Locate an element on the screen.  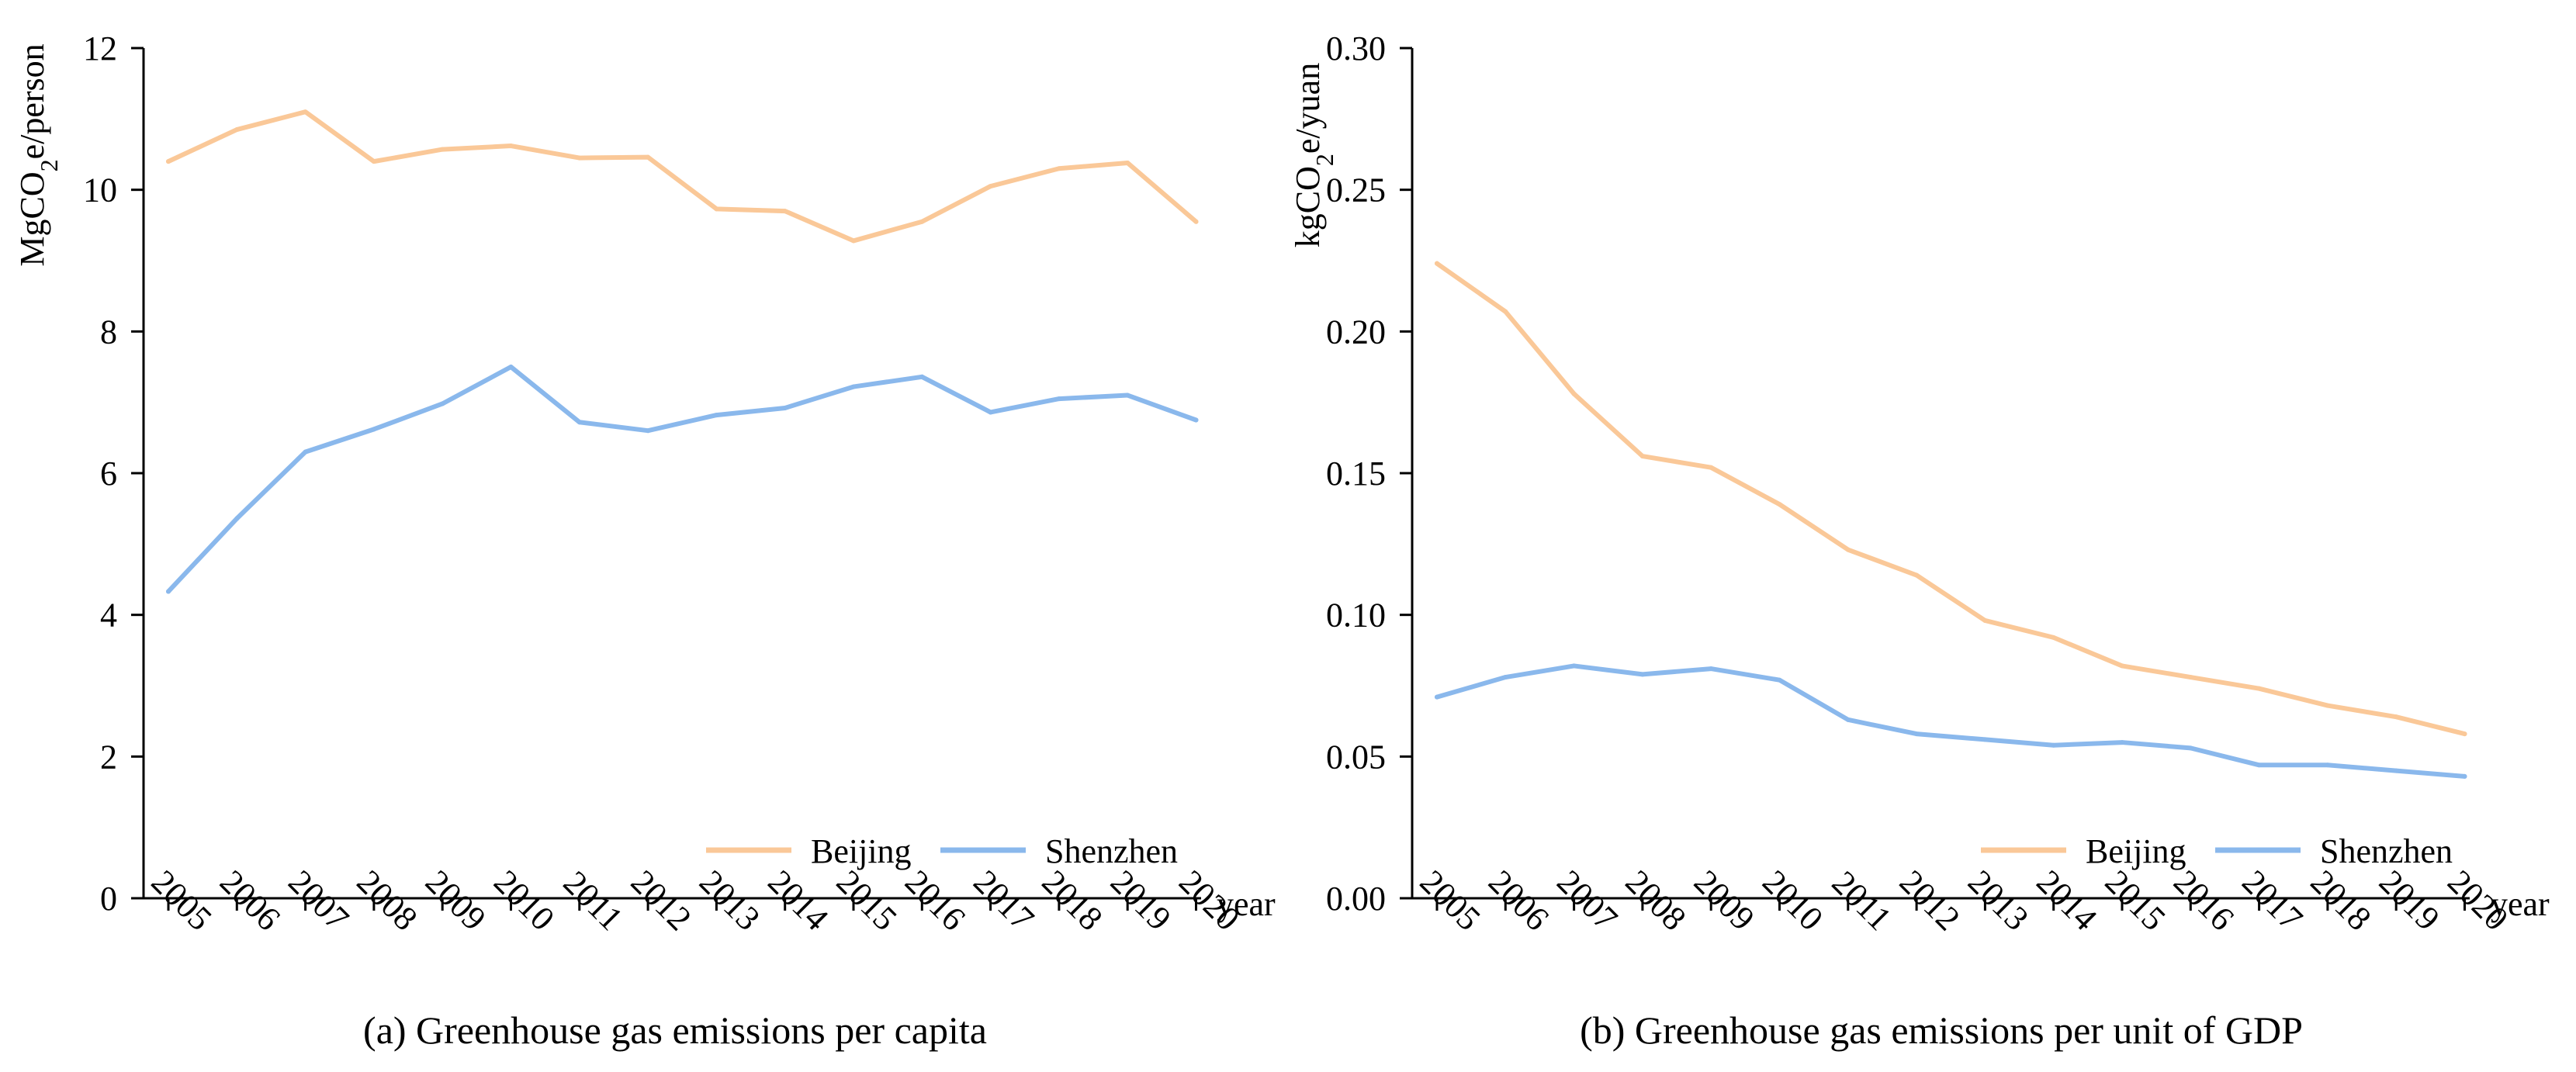
y-tick-label: 12 is located at coordinates (100, 48).